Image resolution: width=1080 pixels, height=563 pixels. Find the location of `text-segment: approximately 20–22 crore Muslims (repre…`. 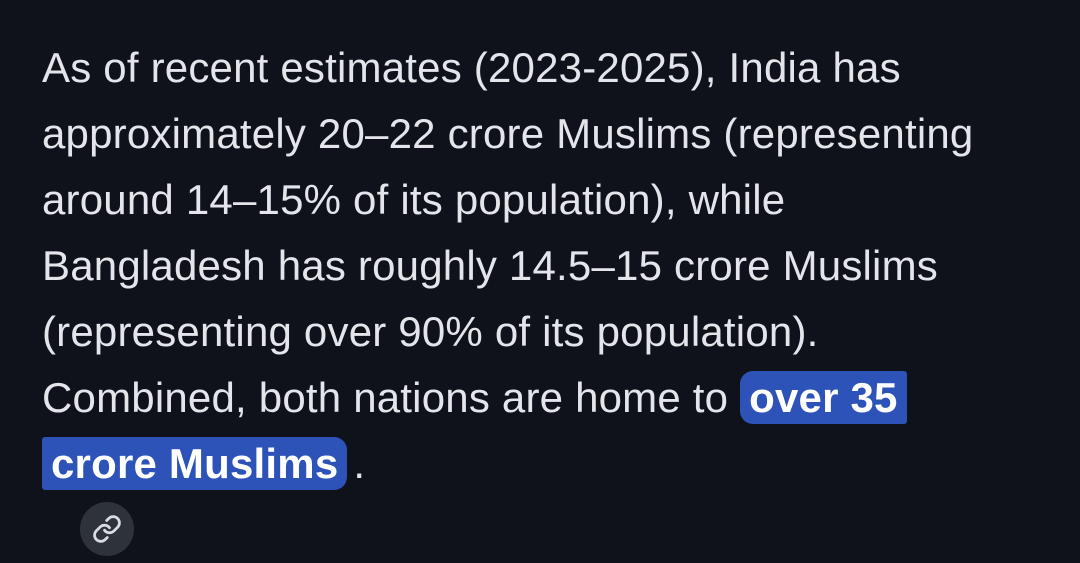

text-segment: approximately 20–22 crore Muslims (repre… is located at coordinates (508, 133).